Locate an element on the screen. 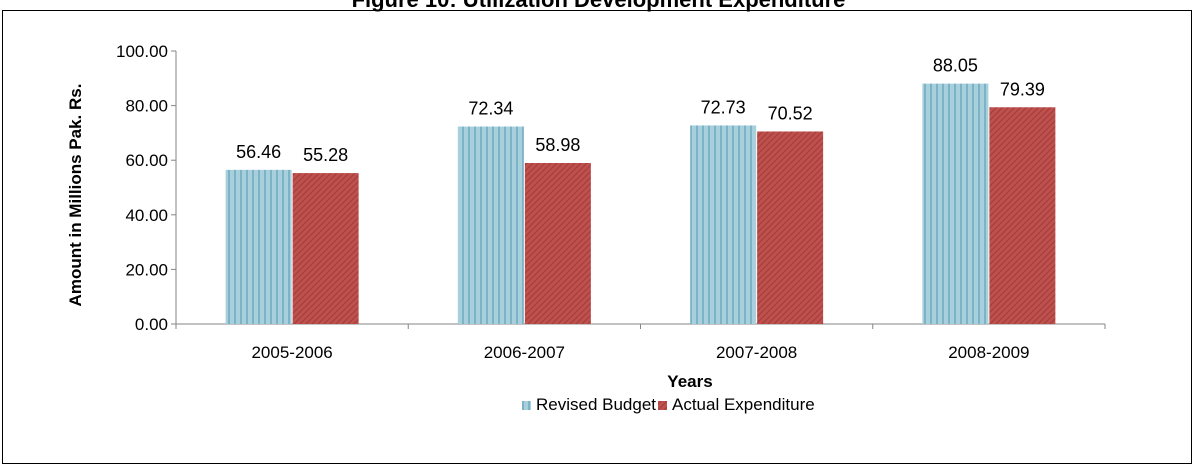 The height and width of the screenshot is (468, 1197). y-axis: 0.00 20.00 40.00 60.00 80.00 100.00 is located at coordinates (146, 188).